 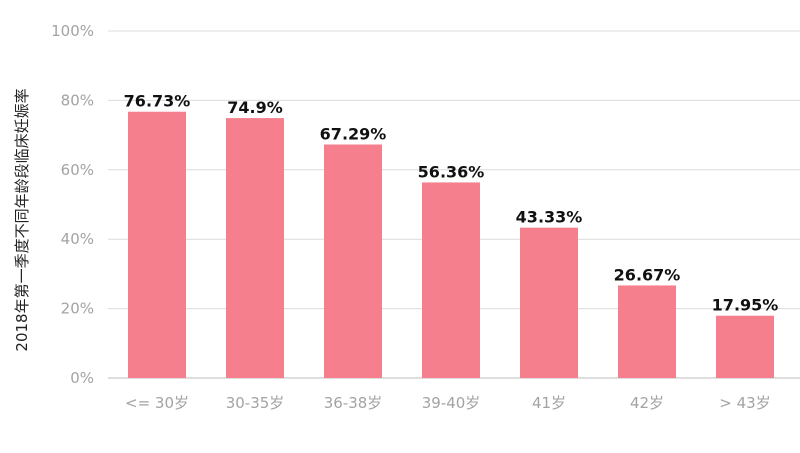 I want to click on x-tick-label: <= 30岁, so click(x=157, y=403).